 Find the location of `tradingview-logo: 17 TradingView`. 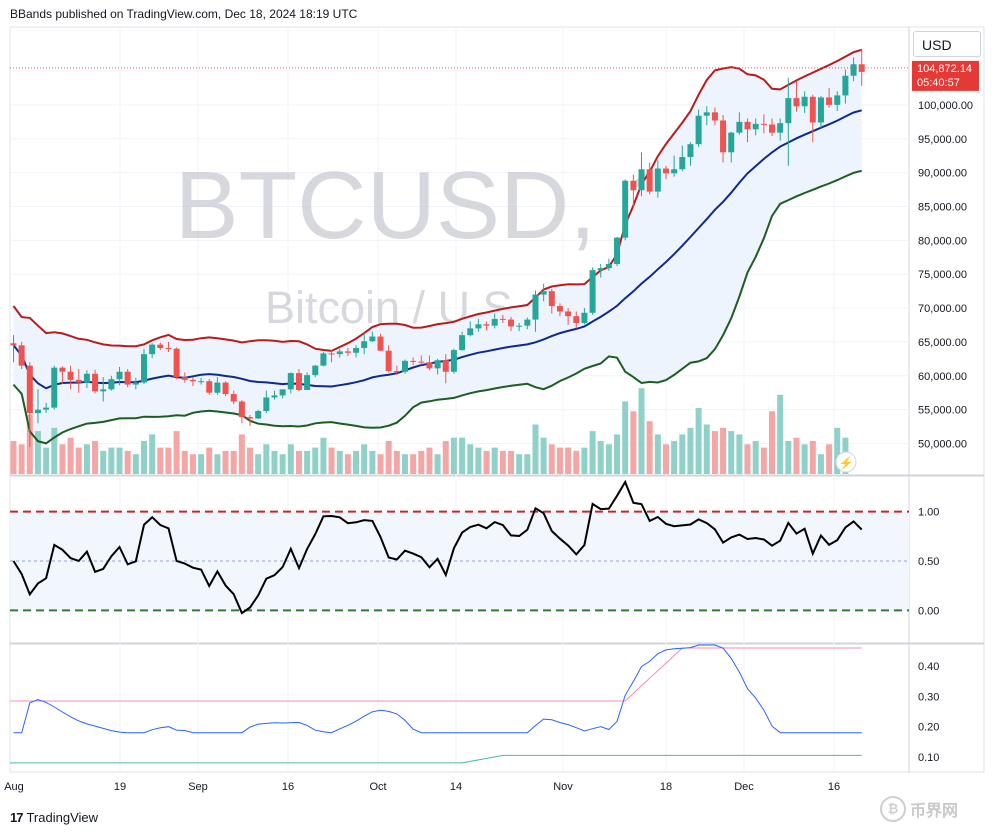

tradingview-logo: 17 TradingView is located at coordinates (54, 817).